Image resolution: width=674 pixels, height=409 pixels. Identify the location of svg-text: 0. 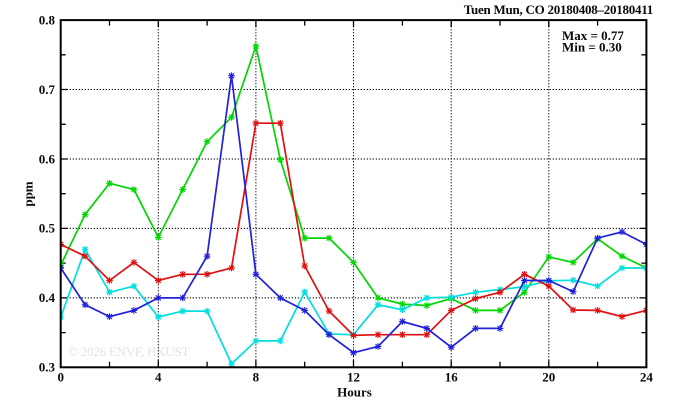
(60, 377).